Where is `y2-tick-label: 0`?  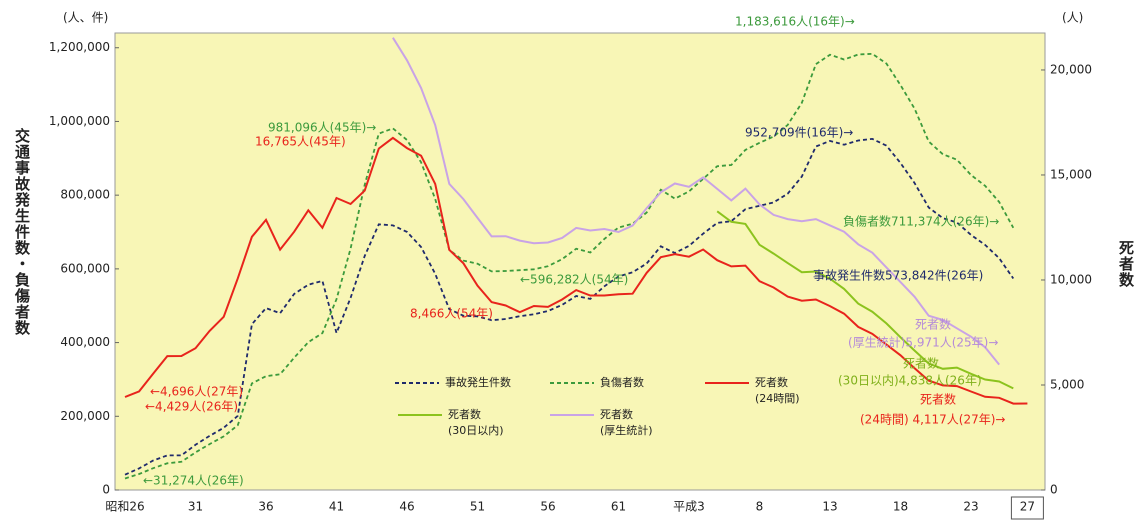
y2-tick-label: 0 is located at coordinates (1054, 490).